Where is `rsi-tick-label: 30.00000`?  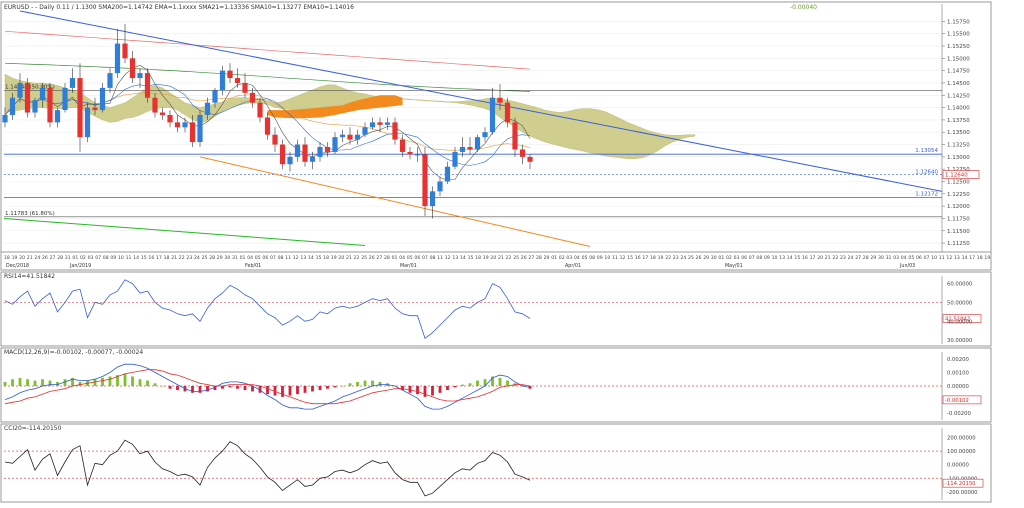
rsi-tick-label: 30.00000 is located at coordinates (960, 341).